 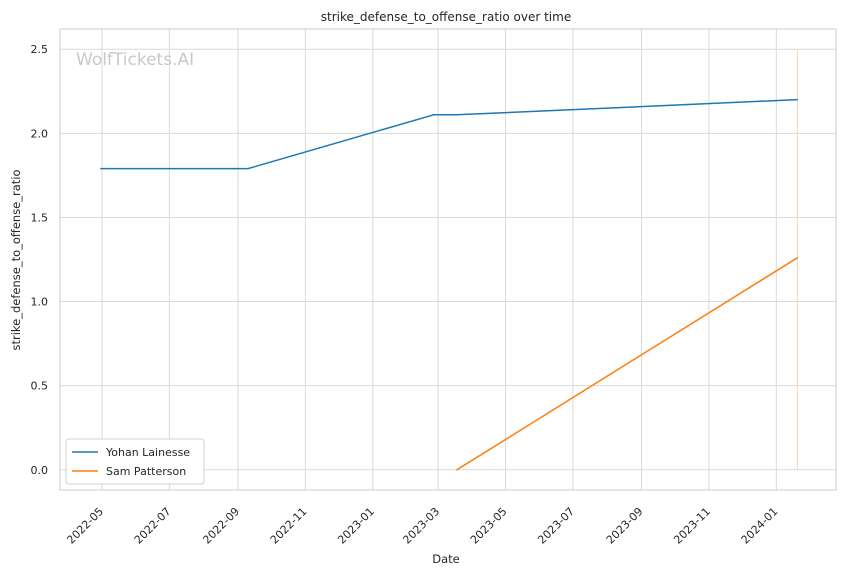 I want to click on y-tick-label: 1.5, so click(x=40, y=217).